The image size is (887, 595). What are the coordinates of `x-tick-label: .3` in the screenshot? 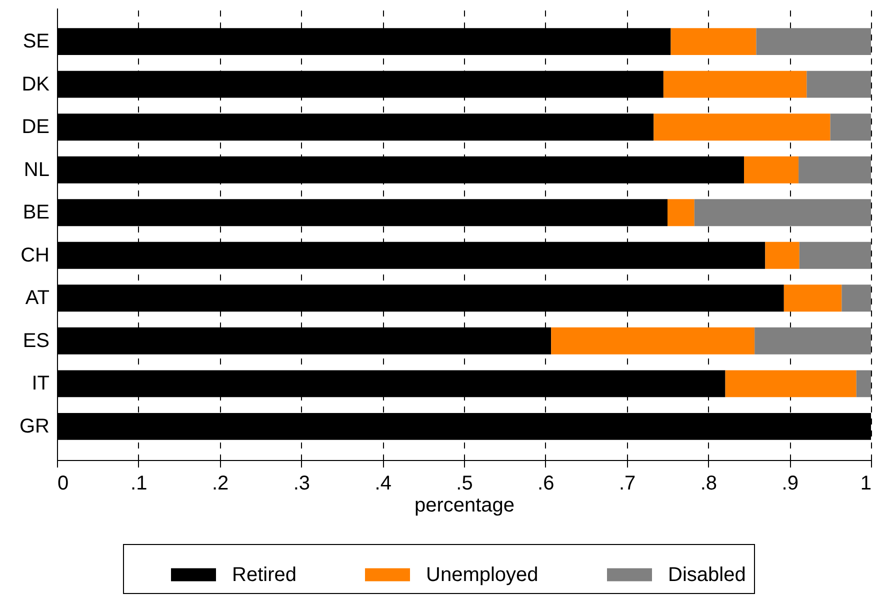 It's located at (301, 483).